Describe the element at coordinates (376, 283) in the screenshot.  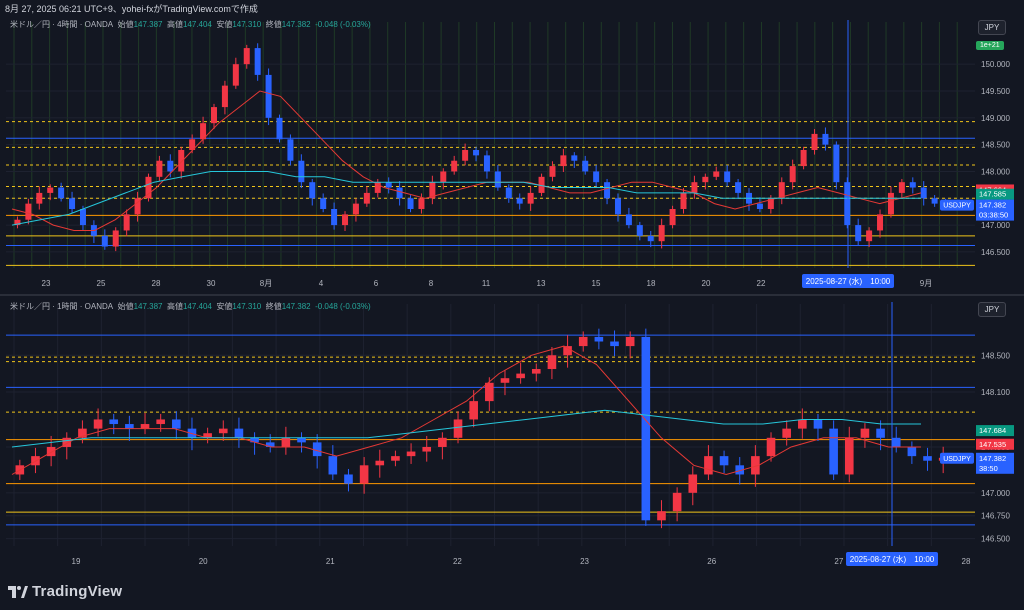
I see `x-tick-label: 6` at that location.